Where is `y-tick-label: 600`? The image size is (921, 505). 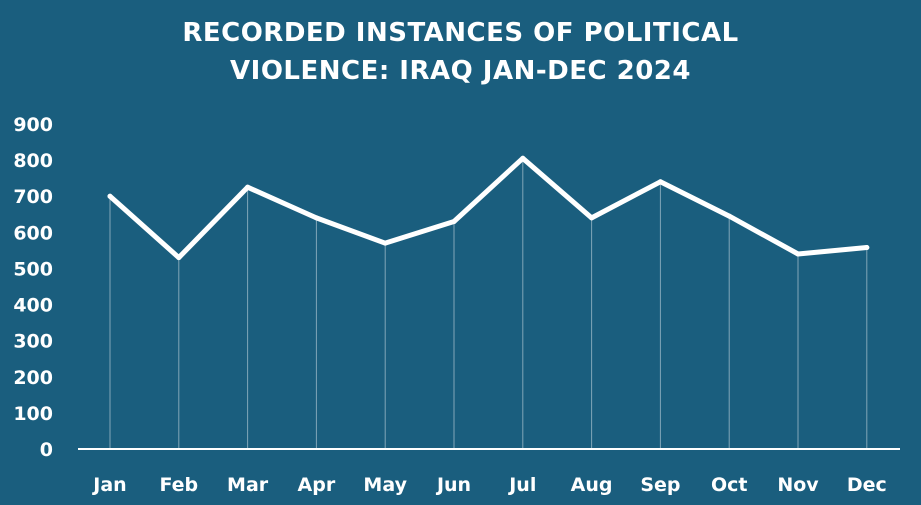 y-tick-label: 600 is located at coordinates (33, 233).